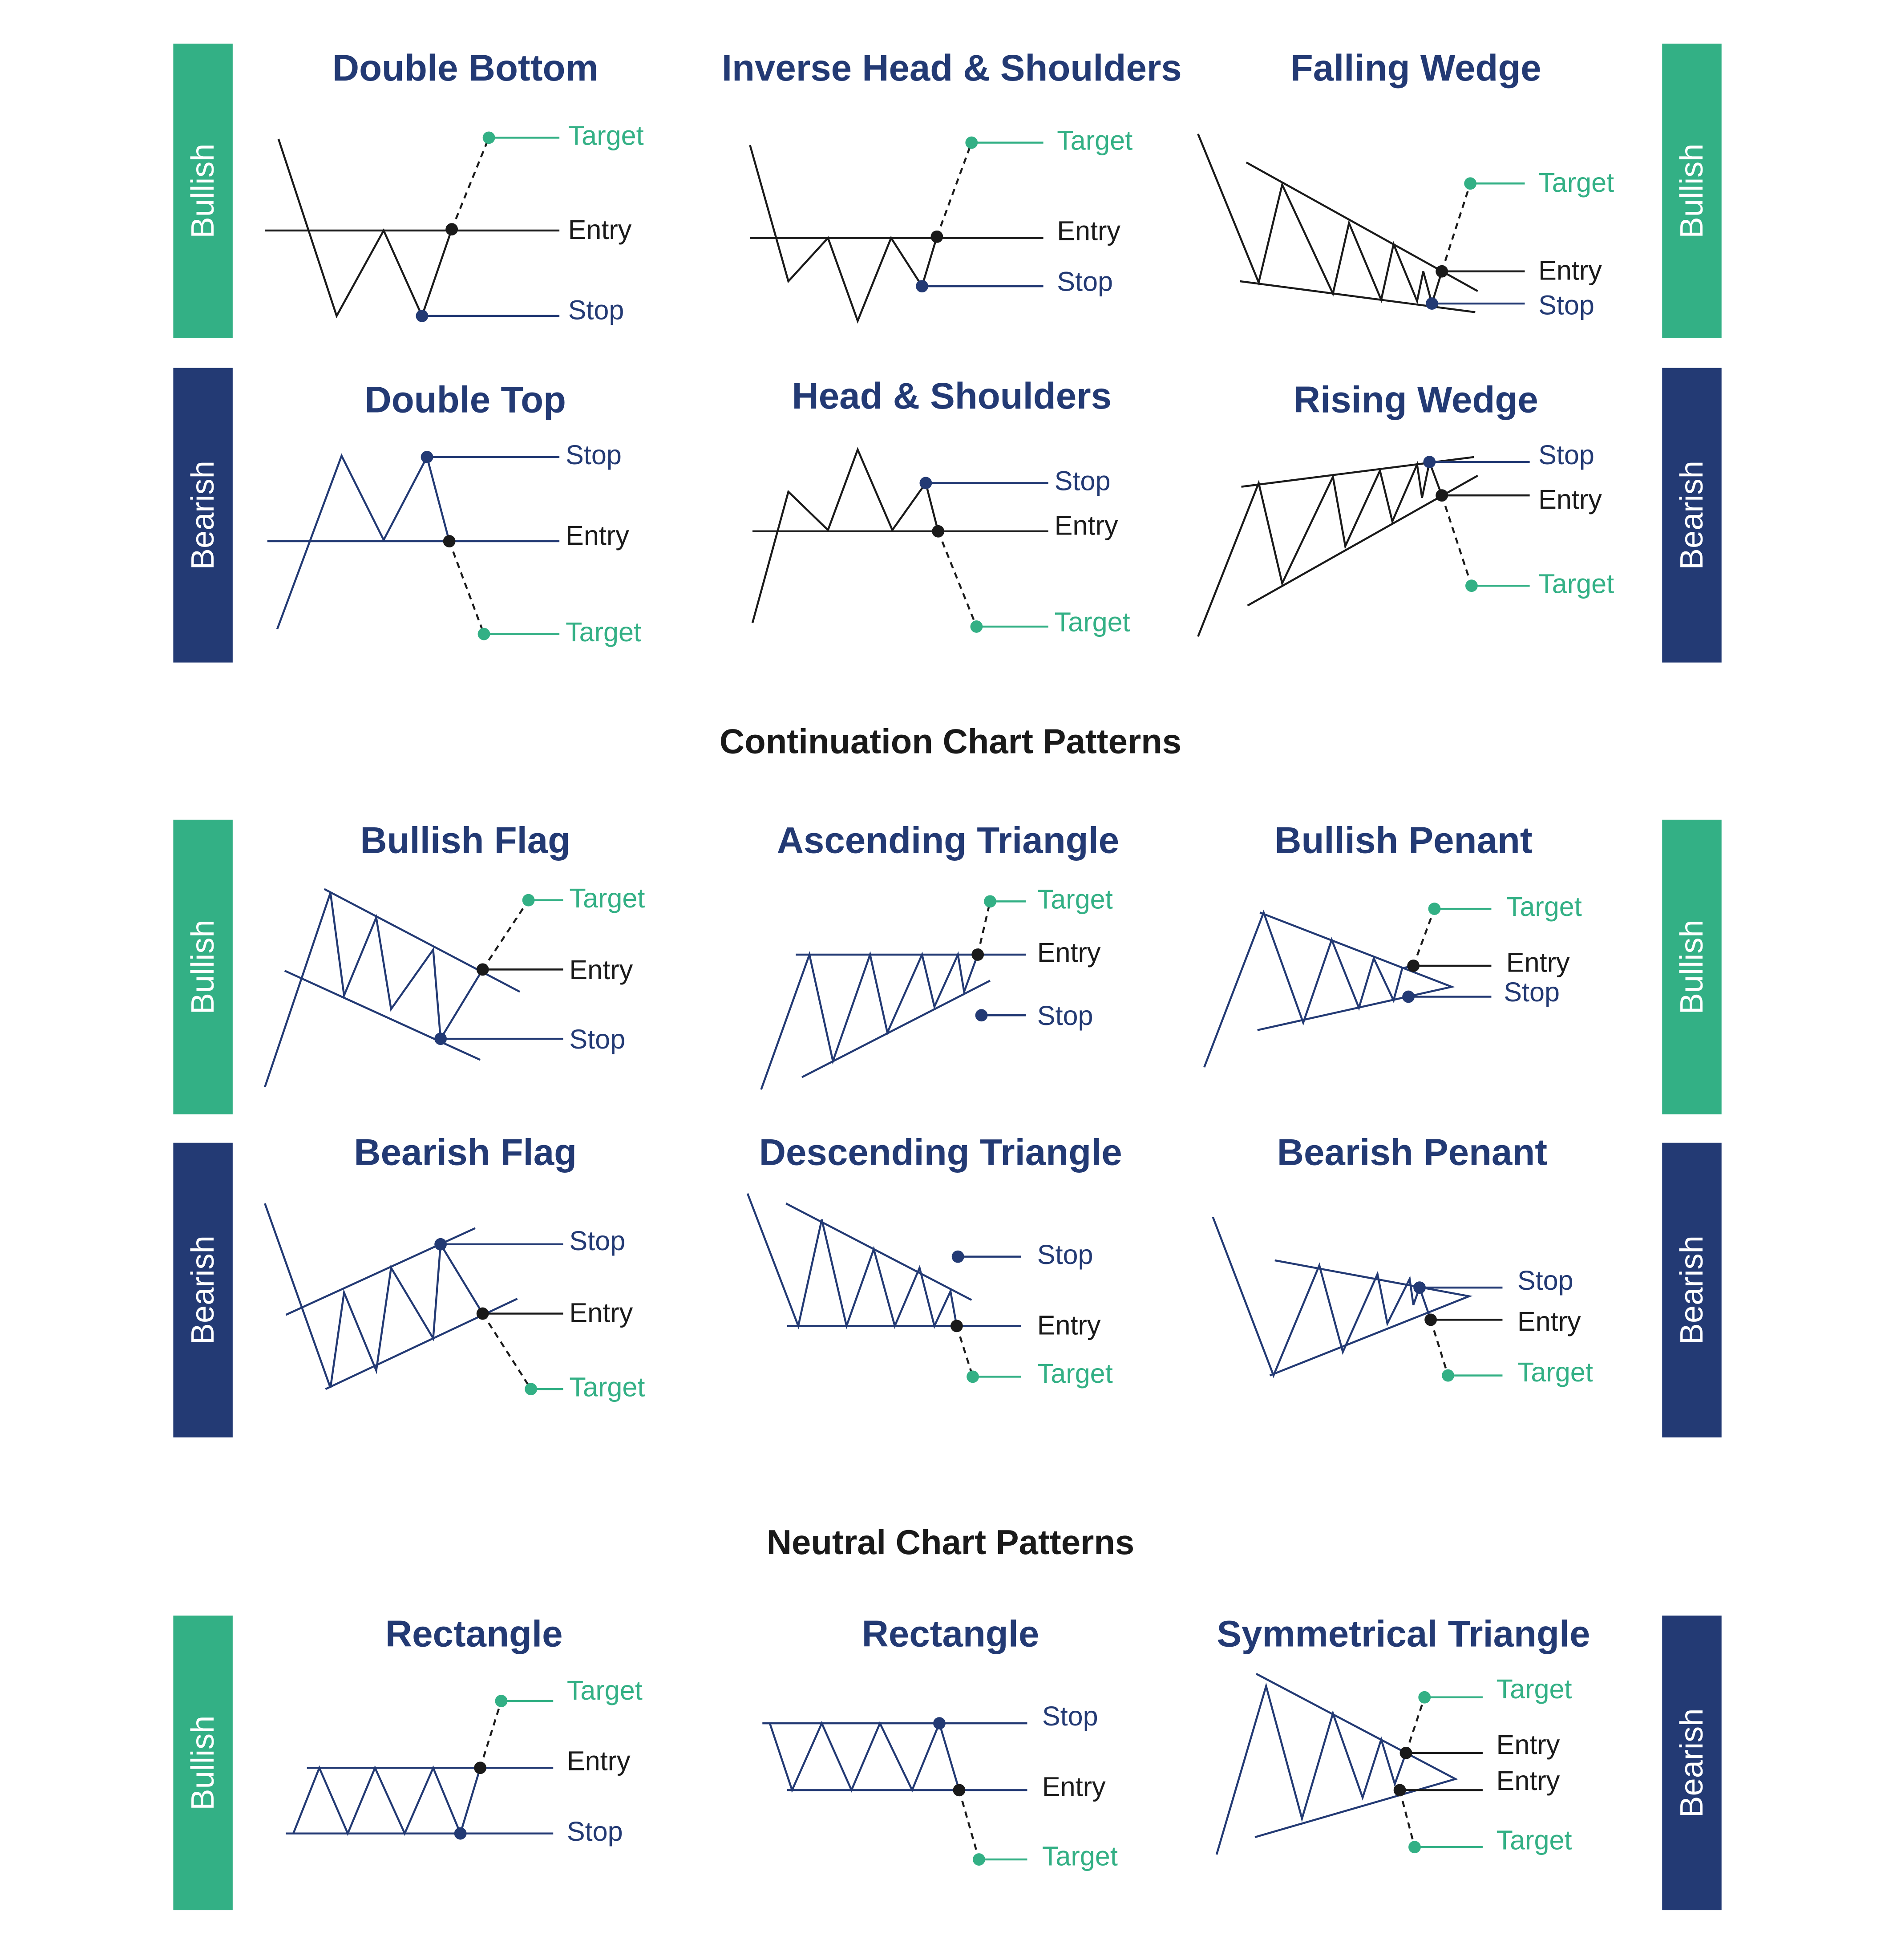  I want to click on band-continuation-bullish: Bullish Bullish, so click(947, 967).